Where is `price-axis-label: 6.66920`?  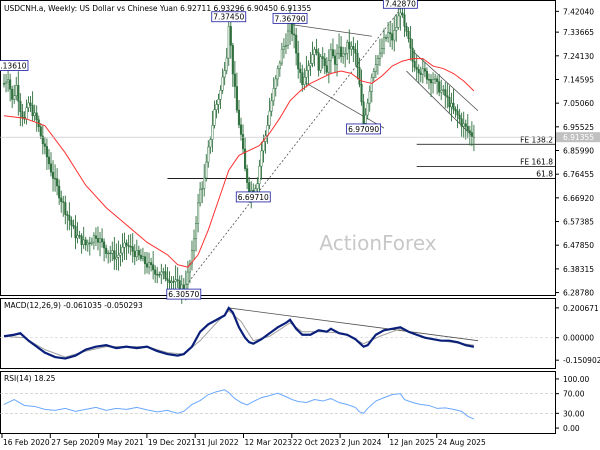 price-axis-label: 6.66920 is located at coordinates (578, 198).